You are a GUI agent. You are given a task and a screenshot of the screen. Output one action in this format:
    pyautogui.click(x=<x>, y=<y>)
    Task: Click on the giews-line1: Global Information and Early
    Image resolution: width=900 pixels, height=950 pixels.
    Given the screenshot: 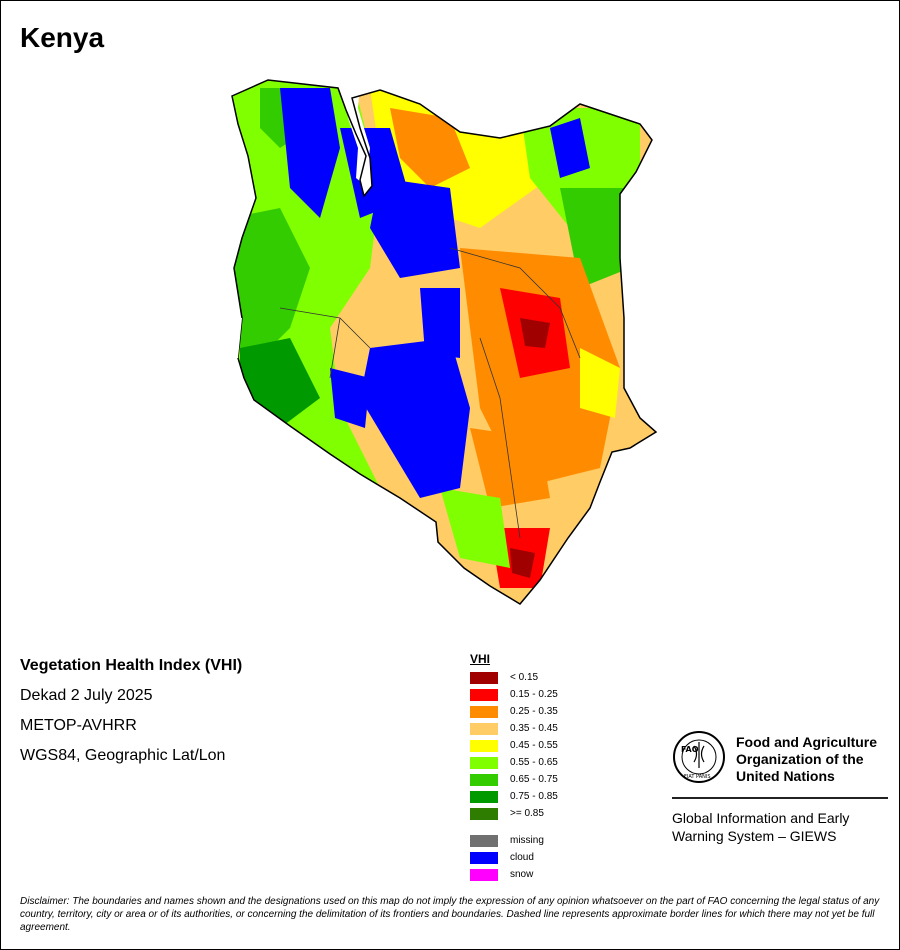 What is the action you would take?
    pyautogui.click(x=761, y=818)
    